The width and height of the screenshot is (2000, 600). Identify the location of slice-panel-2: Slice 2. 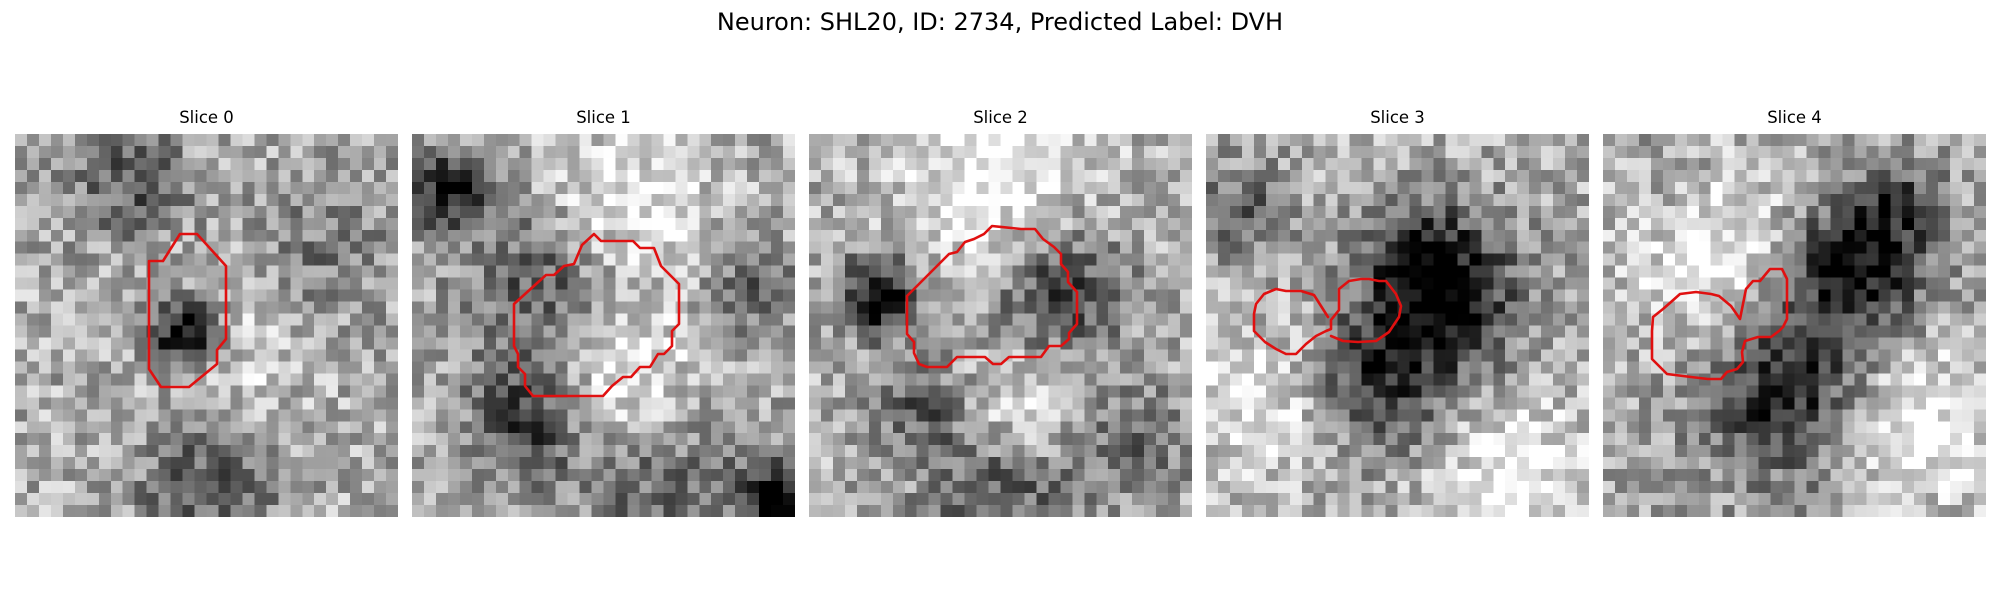
(1000, 312).